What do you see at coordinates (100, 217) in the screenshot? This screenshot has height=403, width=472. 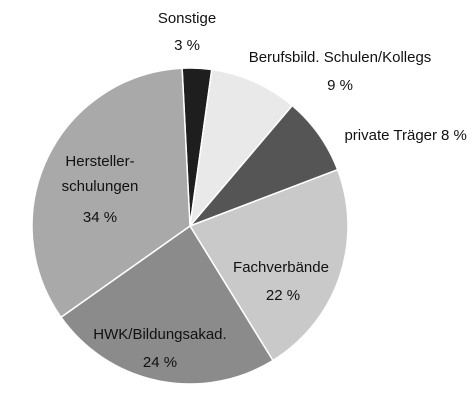 I see `value-label: 34 %` at bounding box center [100, 217].